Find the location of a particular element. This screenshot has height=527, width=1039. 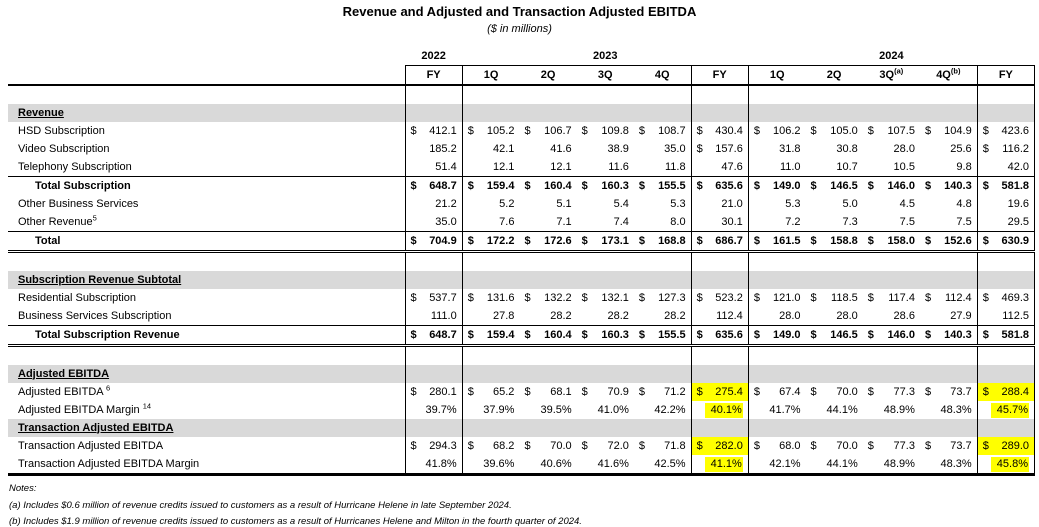

table-cell: 48.3% is located at coordinates (956, 409).